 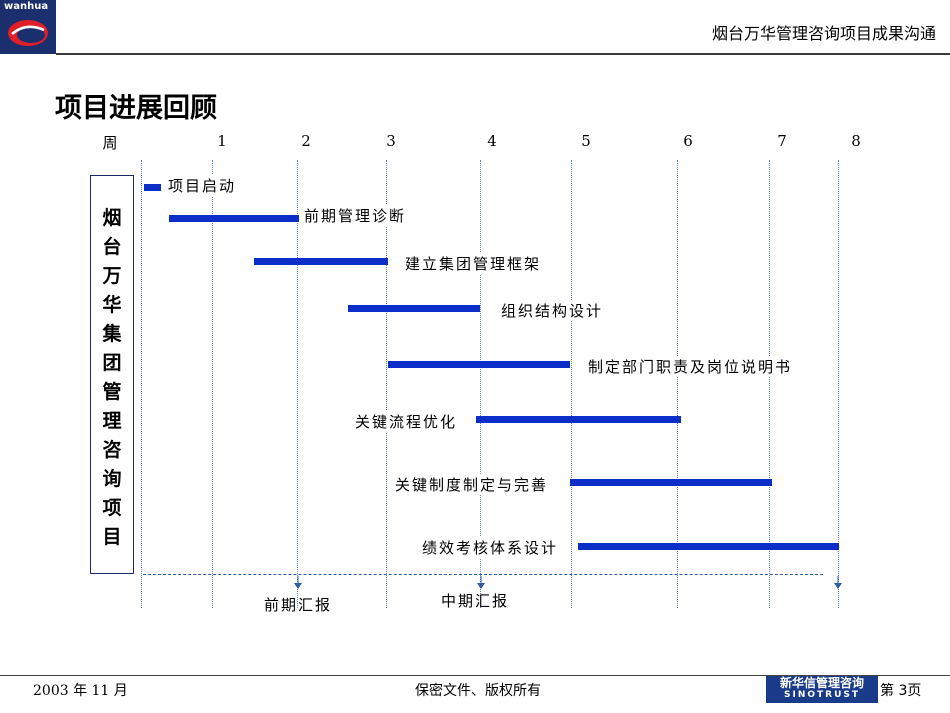 I want to click on page-number: 第 3页, so click(x=901, y=691).